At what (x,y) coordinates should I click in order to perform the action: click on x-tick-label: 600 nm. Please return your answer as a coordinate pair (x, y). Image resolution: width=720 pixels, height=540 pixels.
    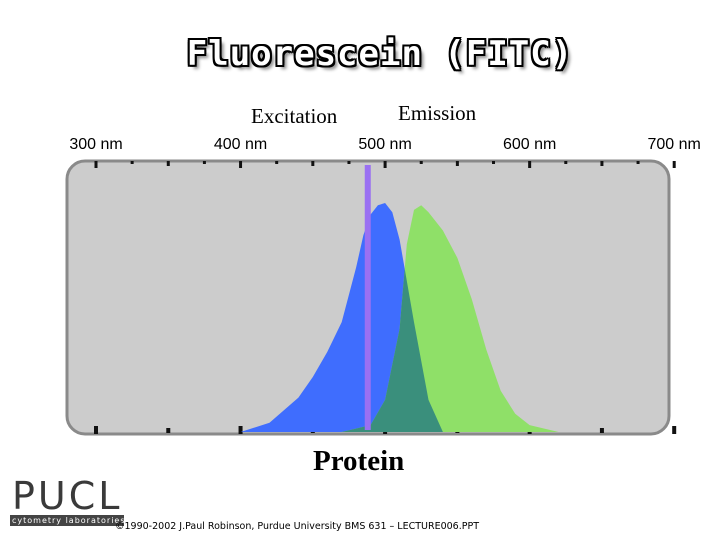
    Looking at the image, I should click on (529, 144).